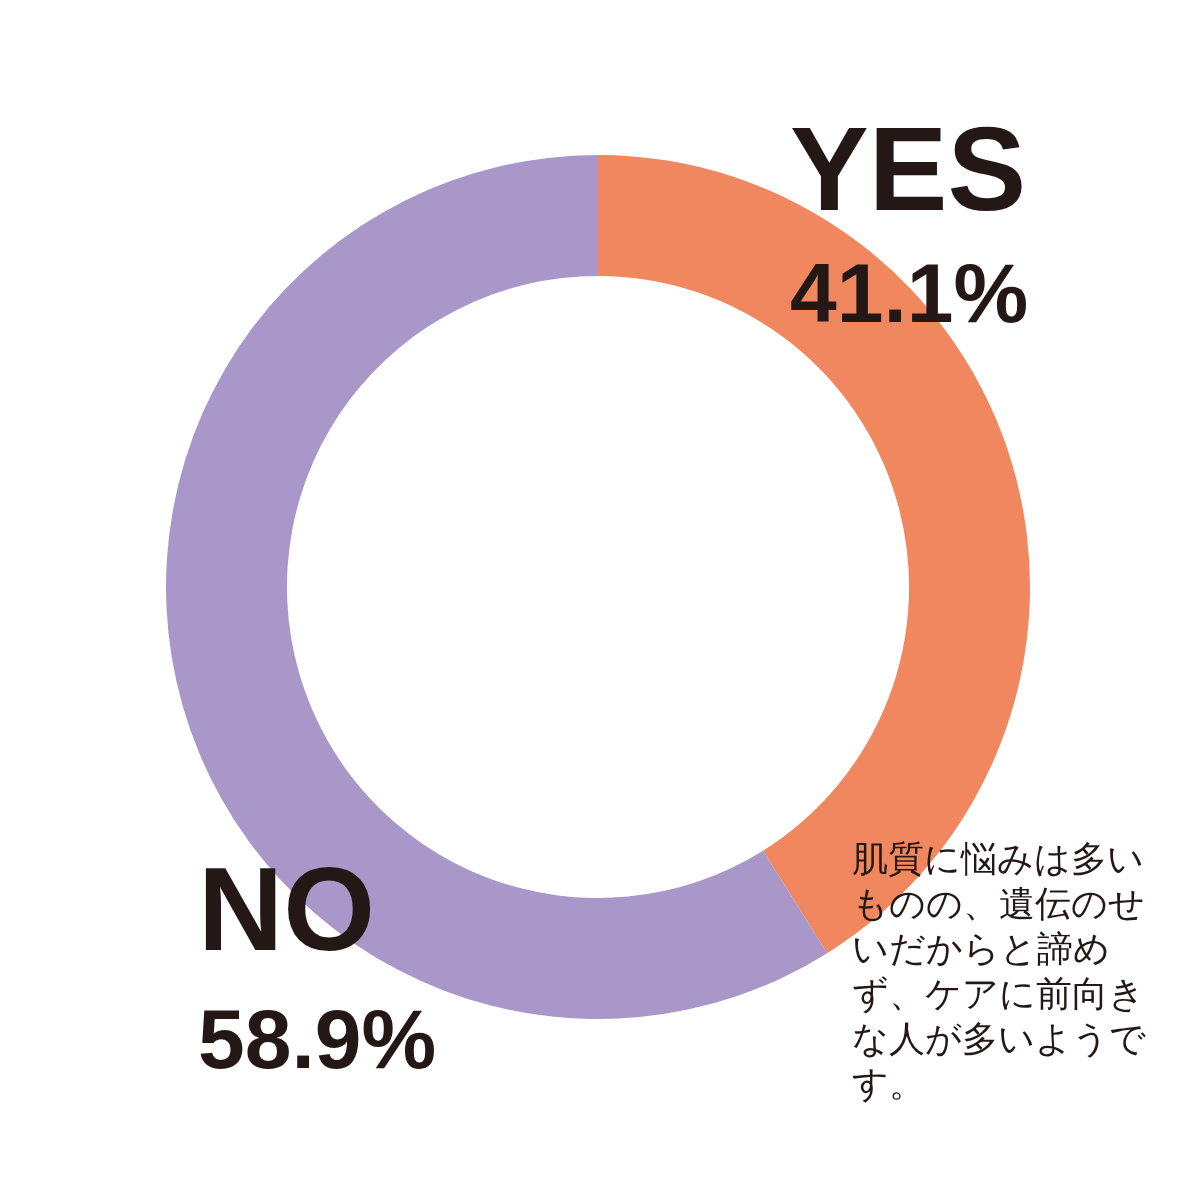  Describe the element at coordinates (908, 169) in the screenshot. I see `slice-label: YES` at that location.